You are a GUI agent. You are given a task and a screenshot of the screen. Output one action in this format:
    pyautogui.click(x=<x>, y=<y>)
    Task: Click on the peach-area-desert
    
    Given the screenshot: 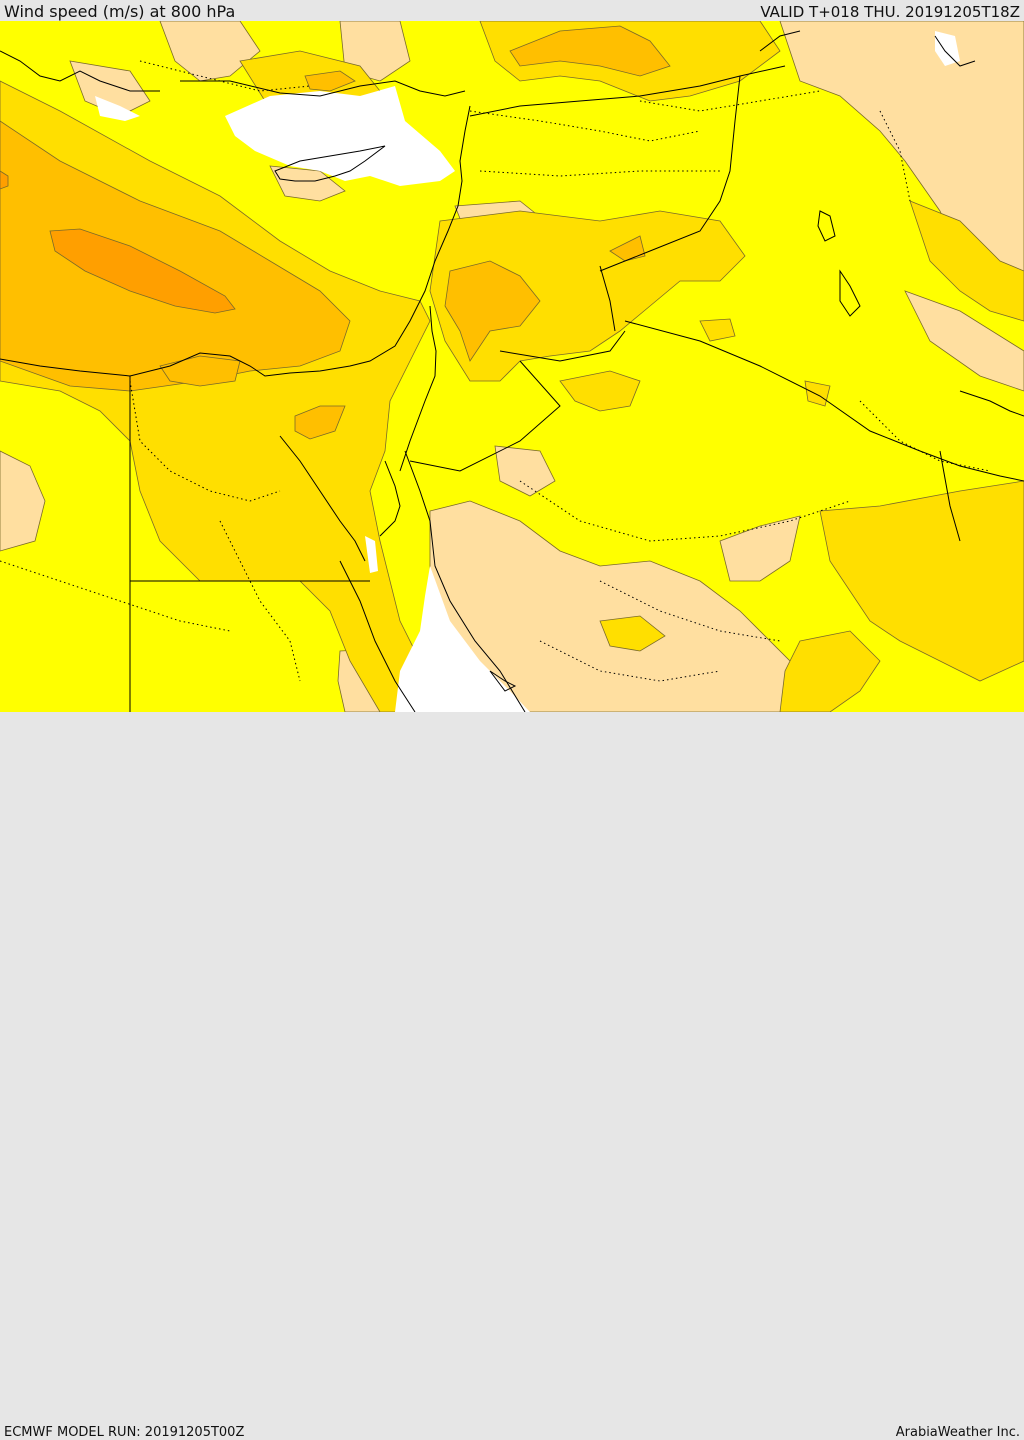 What is the action you would take?
    pyautogui.click(x=525, y=471)
    